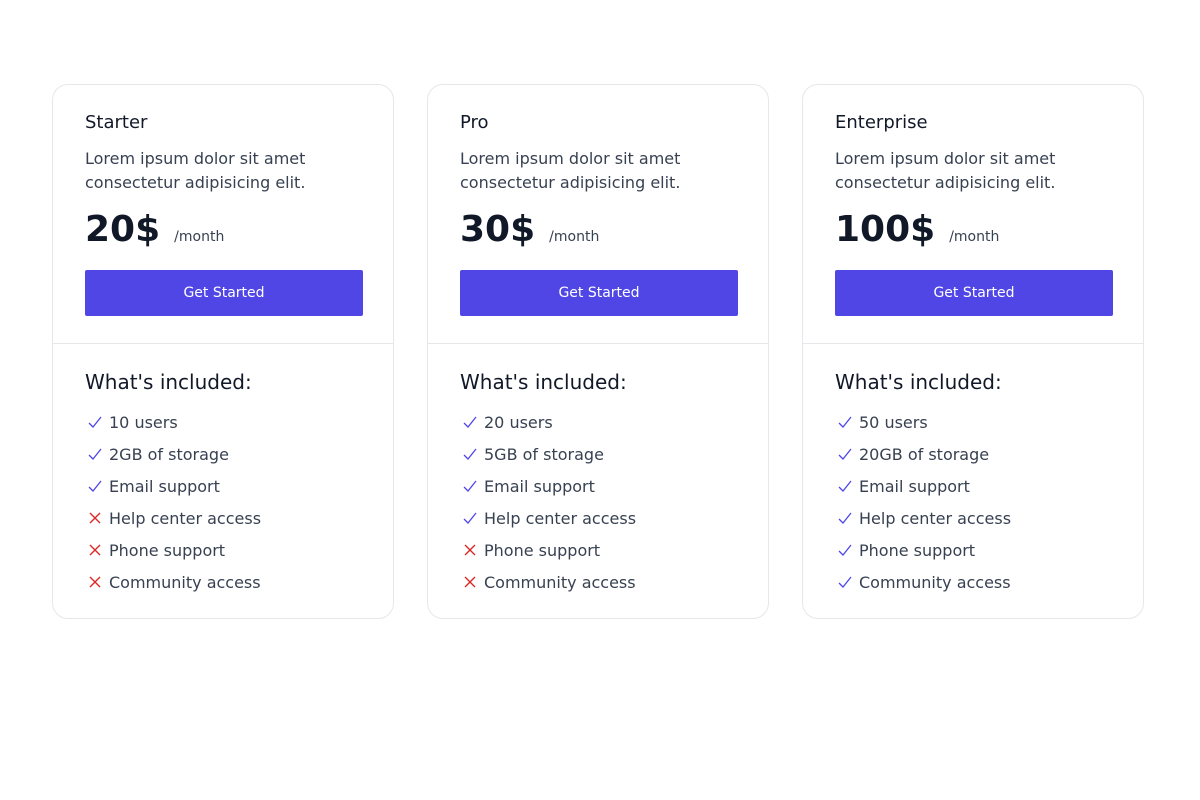 Image resolution: width=1200 pixels, height=800 pixels. I want to click on plan-name: Starter, so click(116, 122).